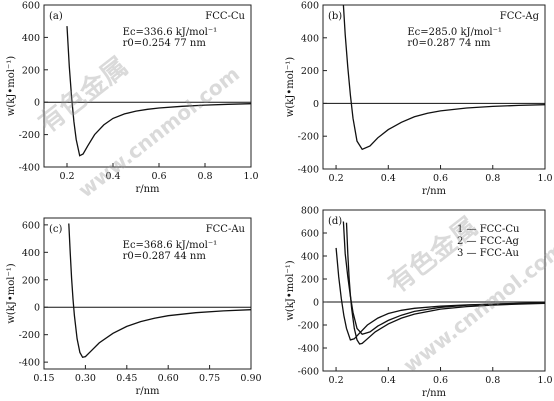 Image resolution: width=554 pixels, height=401 pixels. Describe the element at coordinates (335, 16) in the screenshot. I see `panel-label: (b)` at that location.